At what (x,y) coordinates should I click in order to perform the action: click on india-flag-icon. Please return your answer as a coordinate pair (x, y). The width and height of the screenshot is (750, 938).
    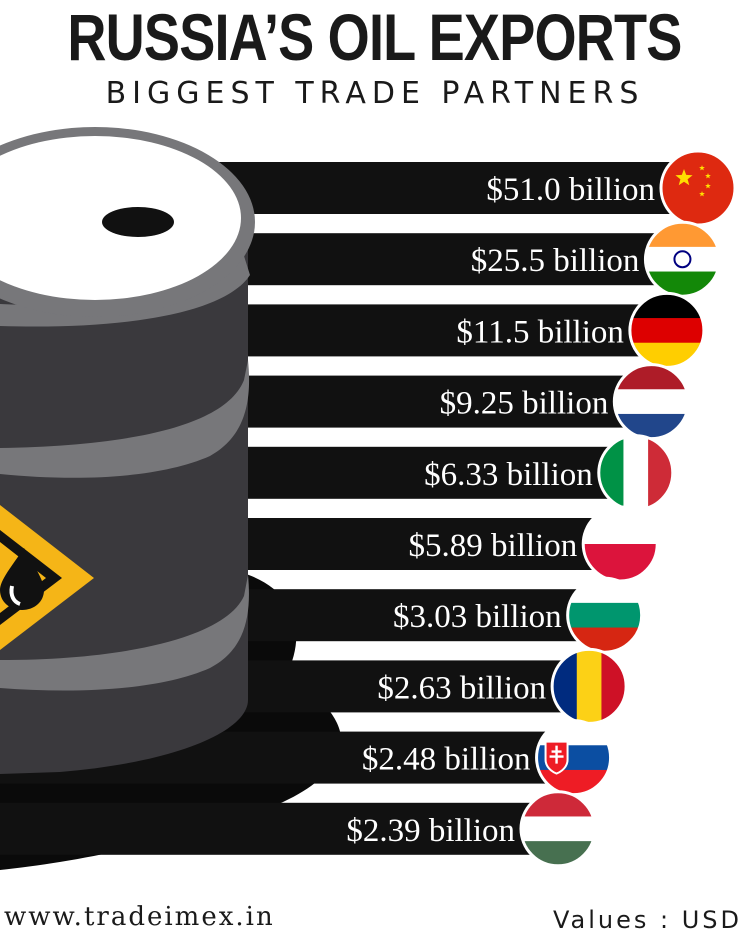
    Looking at the image, I should click on (682, 259).